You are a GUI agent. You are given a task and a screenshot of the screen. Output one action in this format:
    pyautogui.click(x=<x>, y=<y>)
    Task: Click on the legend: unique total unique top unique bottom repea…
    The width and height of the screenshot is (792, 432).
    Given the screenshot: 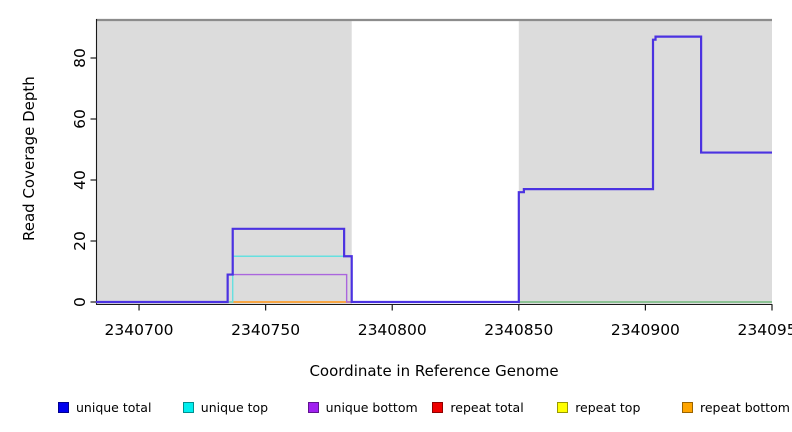 What is the action you would take?
    pyautogui.click(x=421, y=407)
    